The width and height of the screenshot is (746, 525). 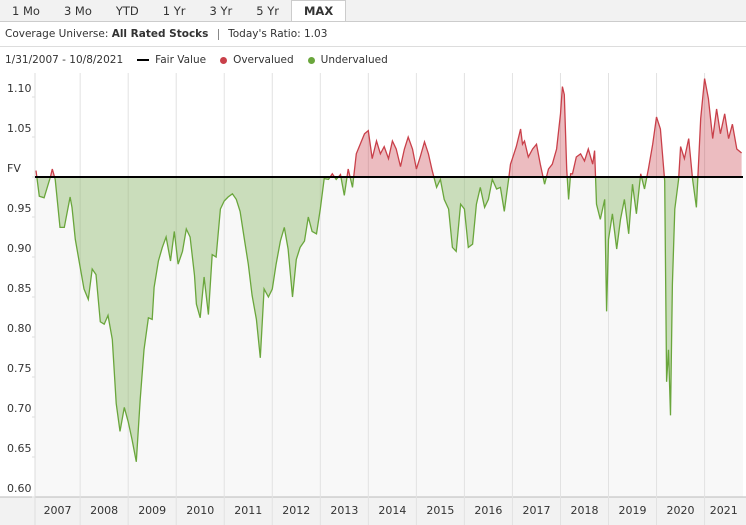 I want to click on x-tick-label: 2009, so click(x=152, y=510).